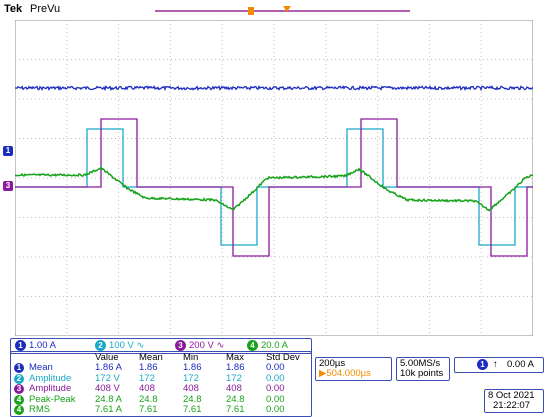  I want to click on measurement-channel-badge: 1, so click(19, 368).